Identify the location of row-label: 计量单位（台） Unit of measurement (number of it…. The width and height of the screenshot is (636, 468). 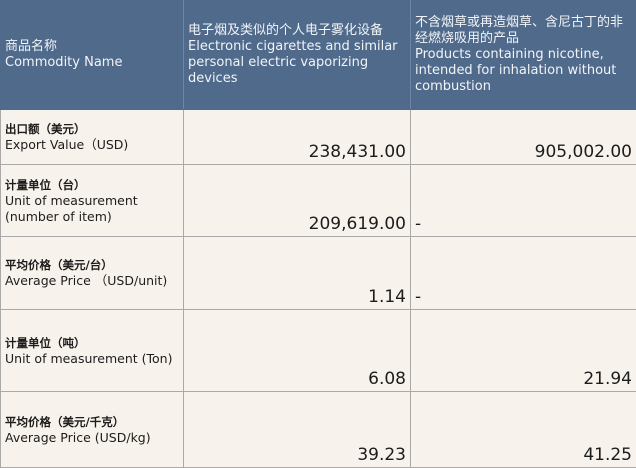
(92, 200).